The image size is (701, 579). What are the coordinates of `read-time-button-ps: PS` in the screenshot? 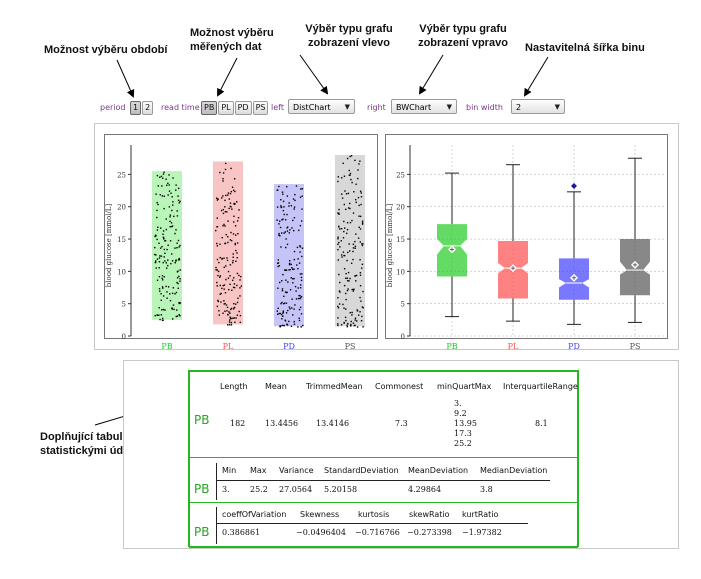 It's located at (260, 108).